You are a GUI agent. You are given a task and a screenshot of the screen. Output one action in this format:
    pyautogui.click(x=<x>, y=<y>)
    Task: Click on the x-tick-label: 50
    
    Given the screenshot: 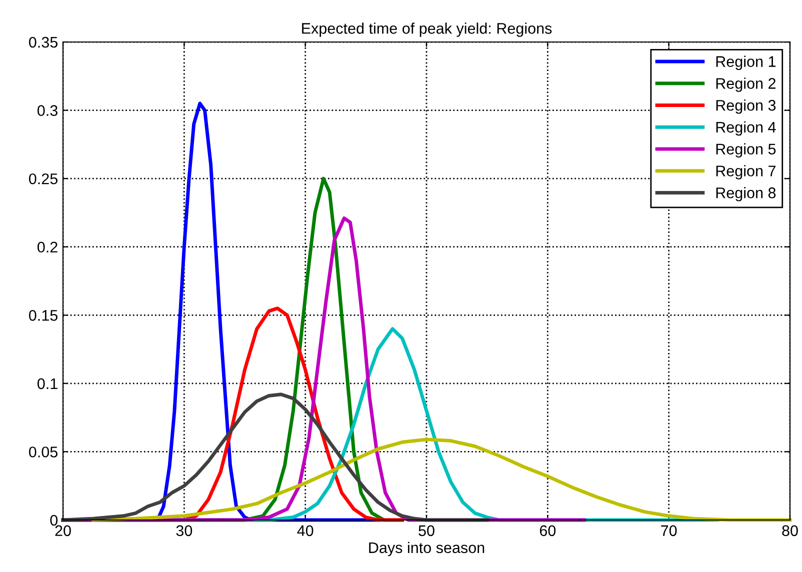 What is the action you would take?
    pyautogui.click(x=426, y=530)
    